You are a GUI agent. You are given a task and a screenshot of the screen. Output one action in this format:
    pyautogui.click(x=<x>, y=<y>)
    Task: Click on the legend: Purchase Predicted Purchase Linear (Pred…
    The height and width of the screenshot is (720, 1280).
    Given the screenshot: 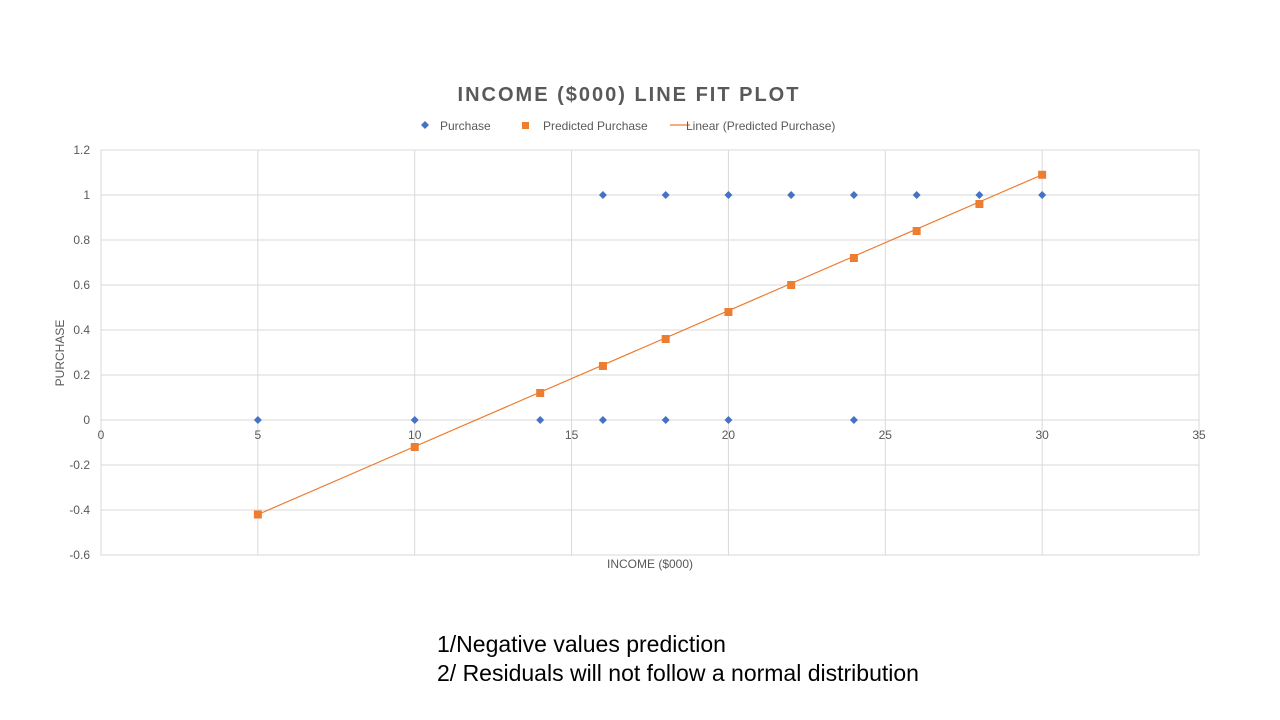 What is the action you would take?
    pyautogui.click(x=628, y=126)
    